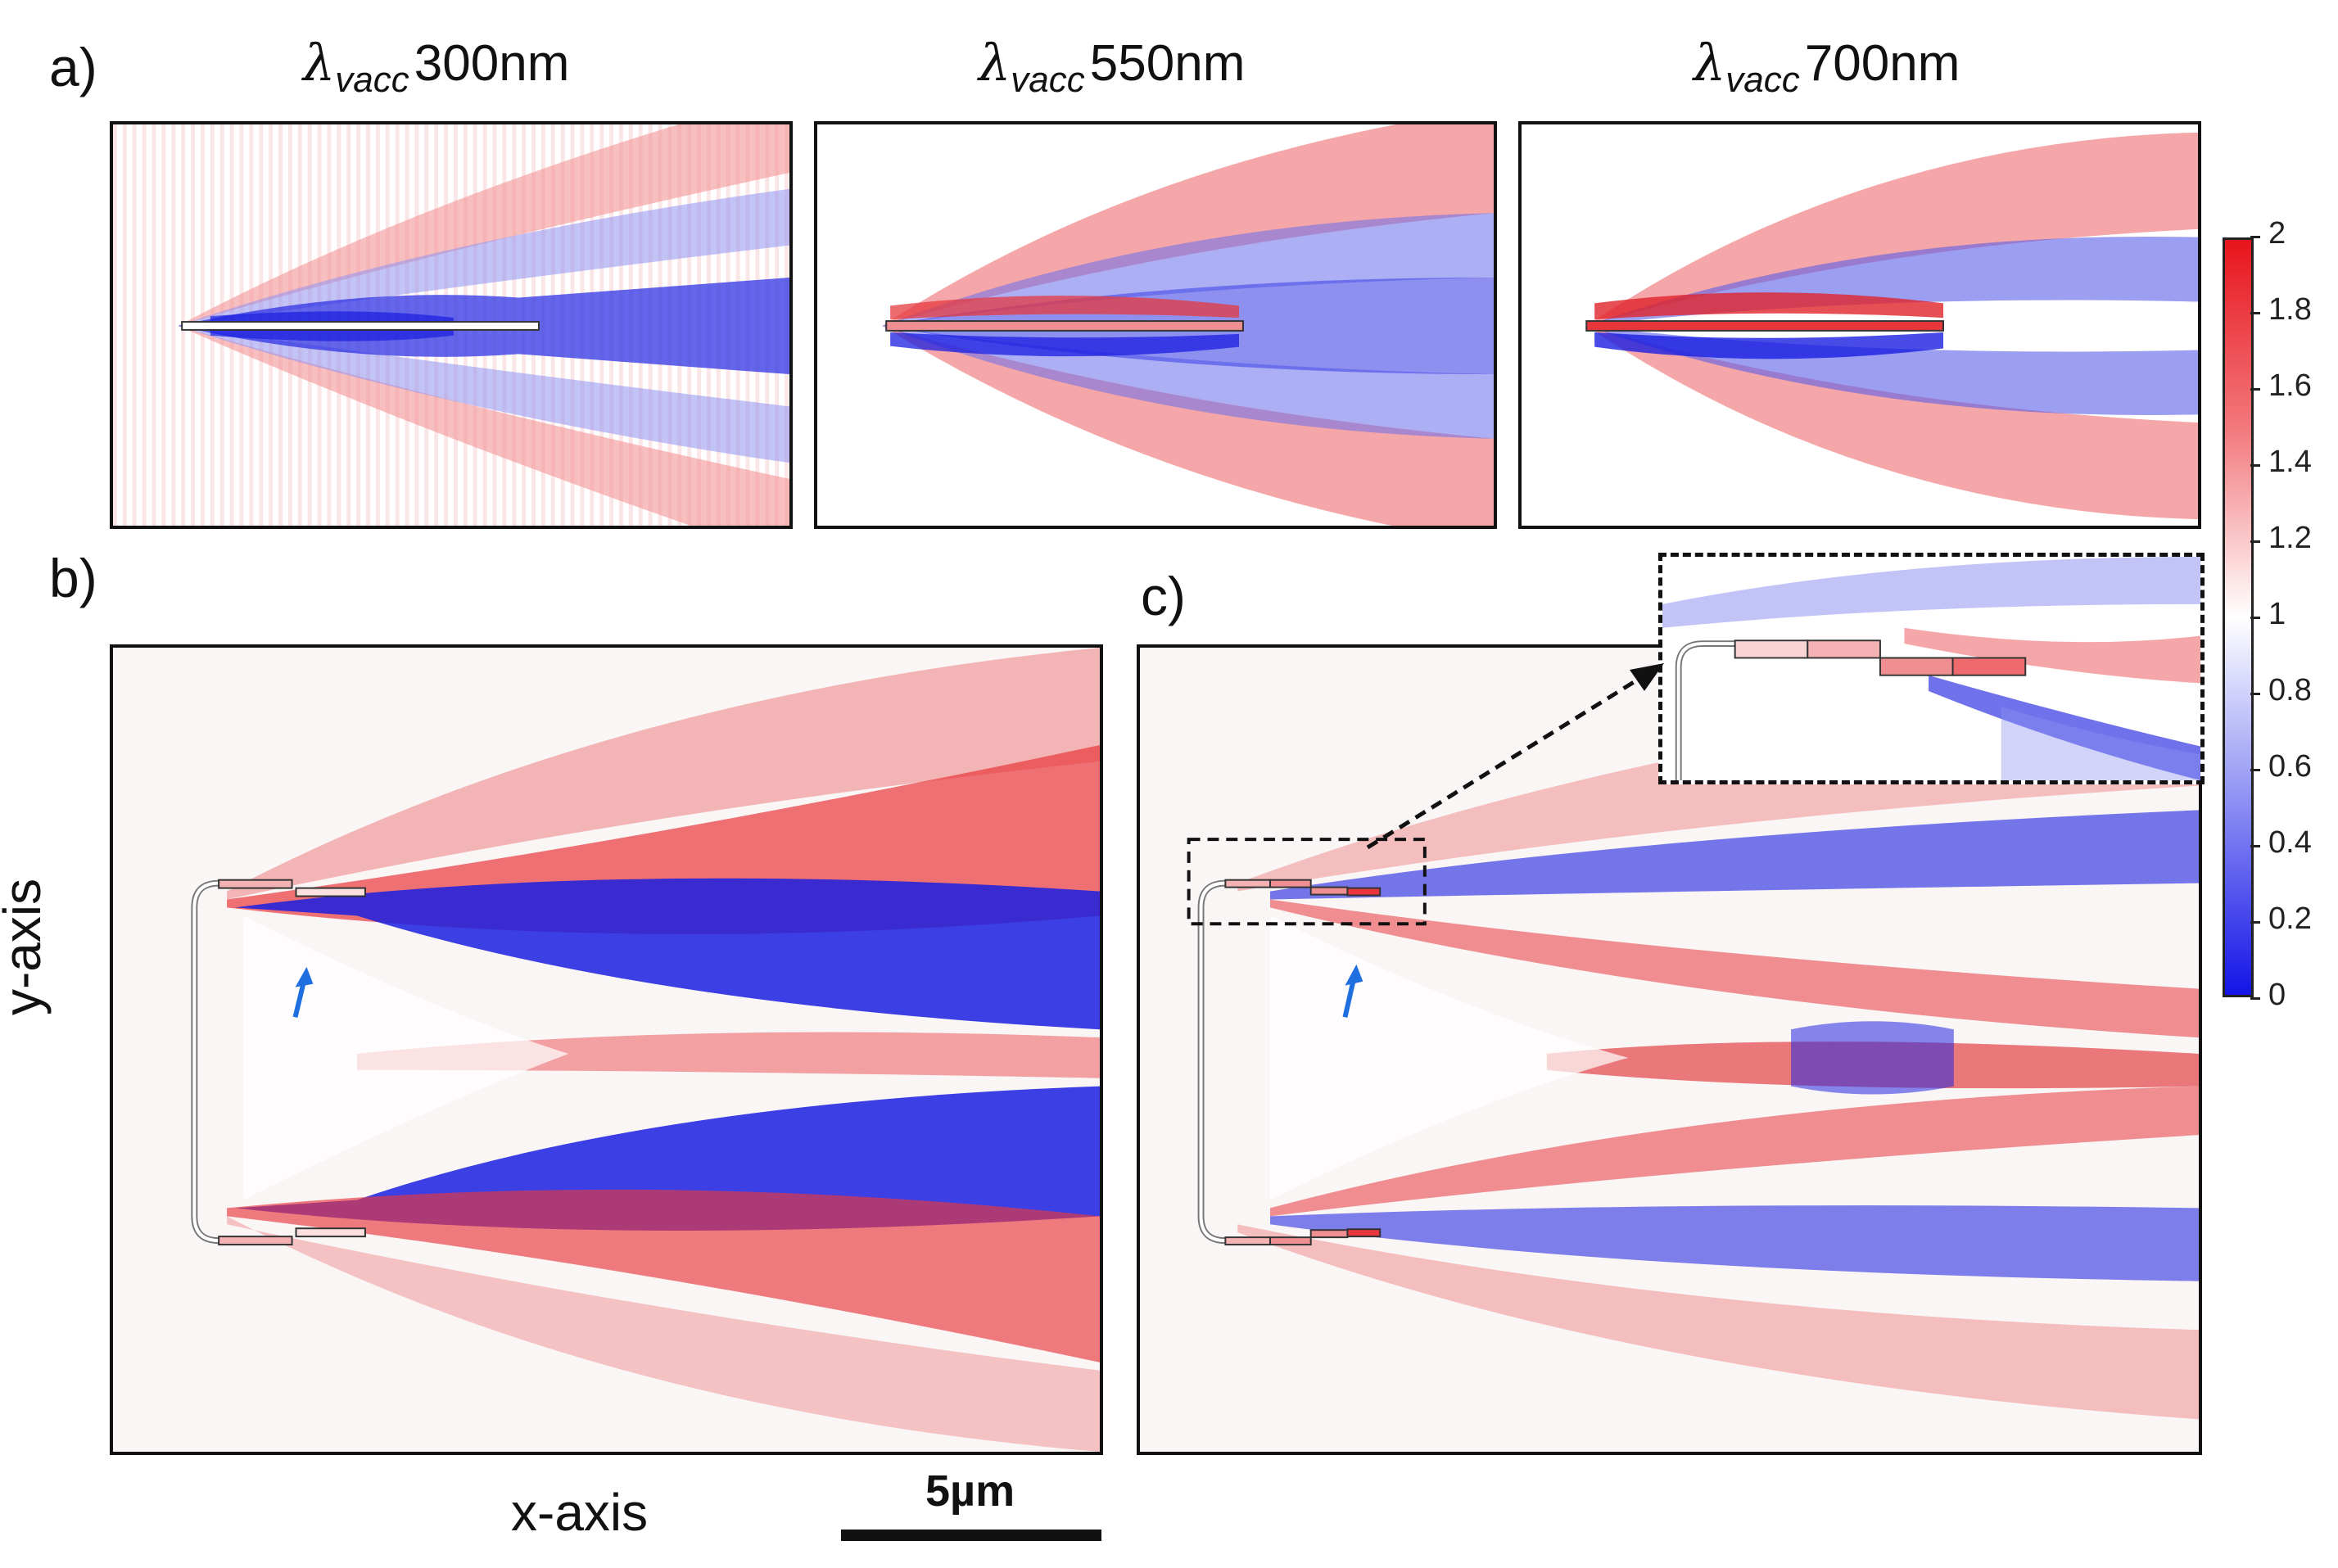 This screenshot has height=1568, width=2338. What do you see at coordinates (1931, 669) in the screenshot?
I see `zoom-inset` at bounding box center [1931, 669].